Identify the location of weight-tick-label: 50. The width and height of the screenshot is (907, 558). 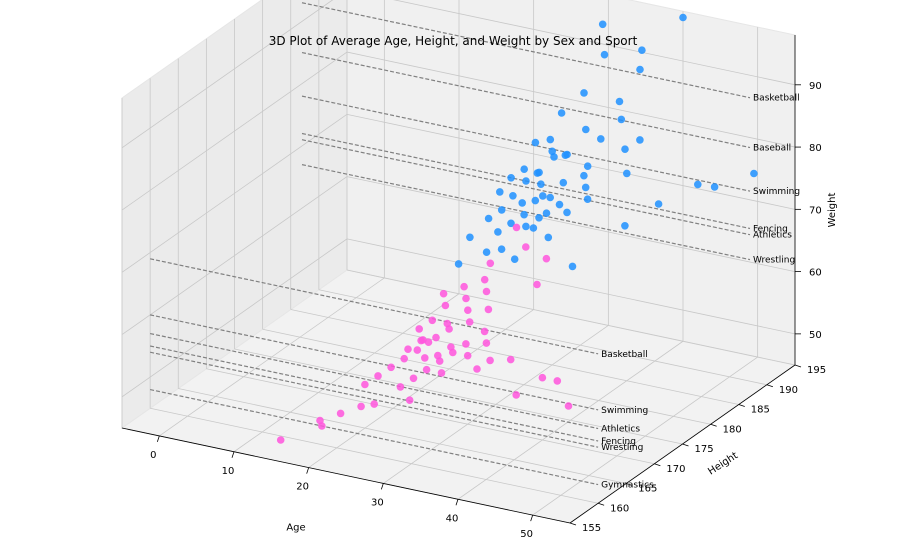
(815, 335).